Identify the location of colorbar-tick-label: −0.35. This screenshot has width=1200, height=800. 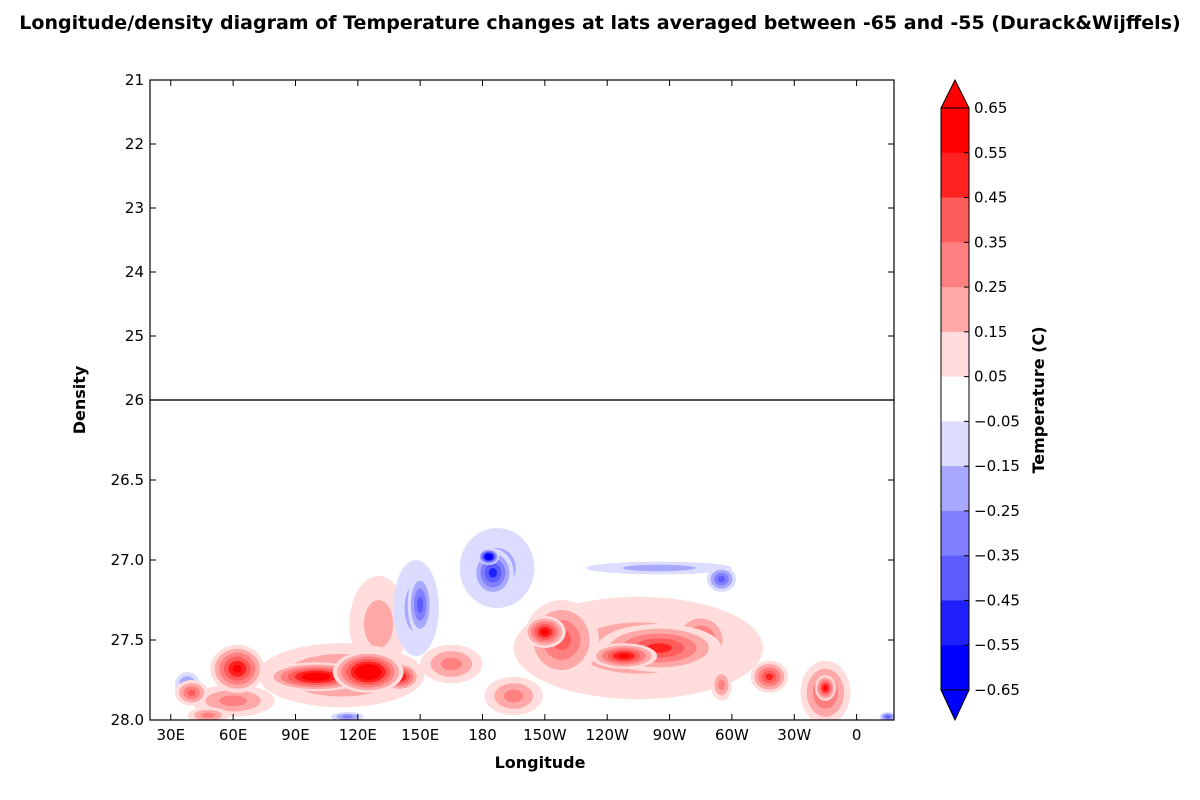
(997, 556).